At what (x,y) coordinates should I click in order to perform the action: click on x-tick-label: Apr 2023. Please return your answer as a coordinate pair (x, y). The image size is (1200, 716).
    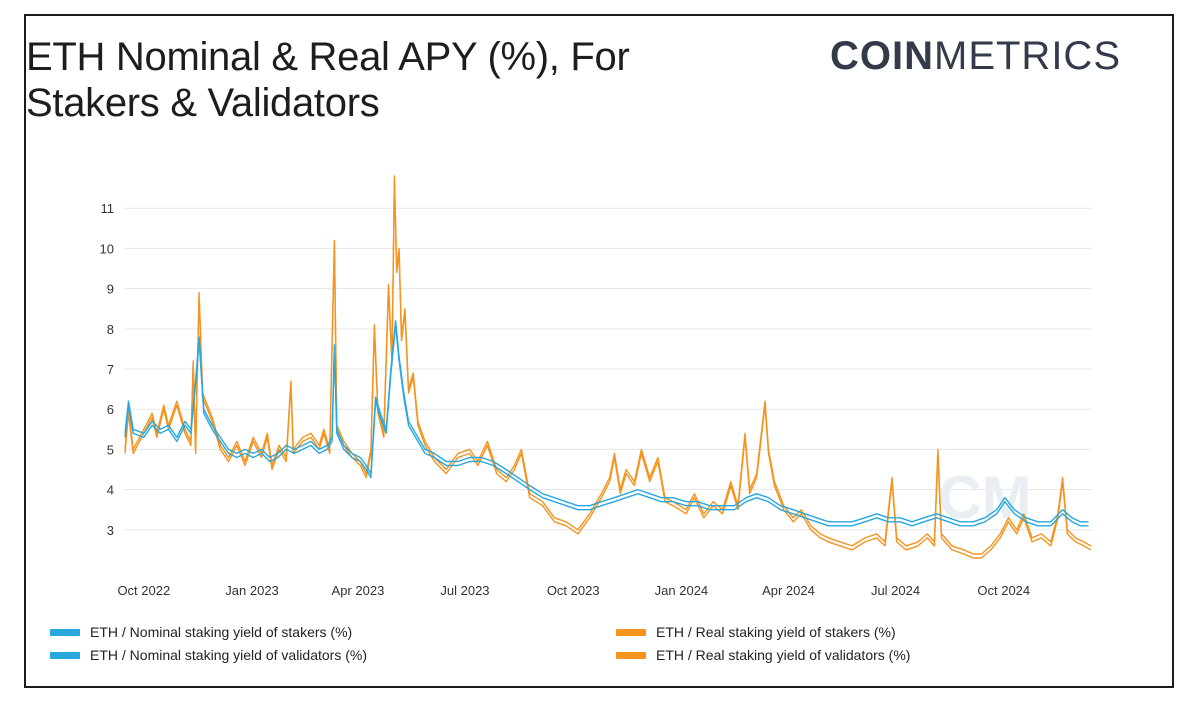
    Looking at the image, I should click on (358, 590).